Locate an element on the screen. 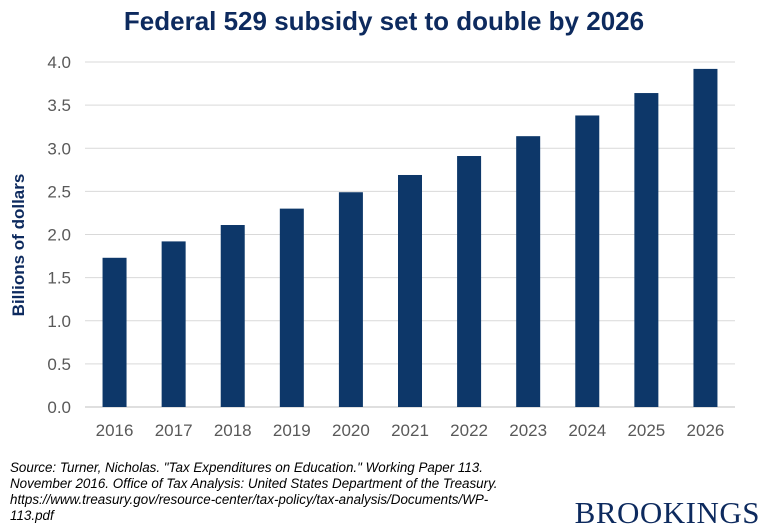 The width and height of the screenshot is (768, 532). bar-2016 is located at coordinates (114, 332).